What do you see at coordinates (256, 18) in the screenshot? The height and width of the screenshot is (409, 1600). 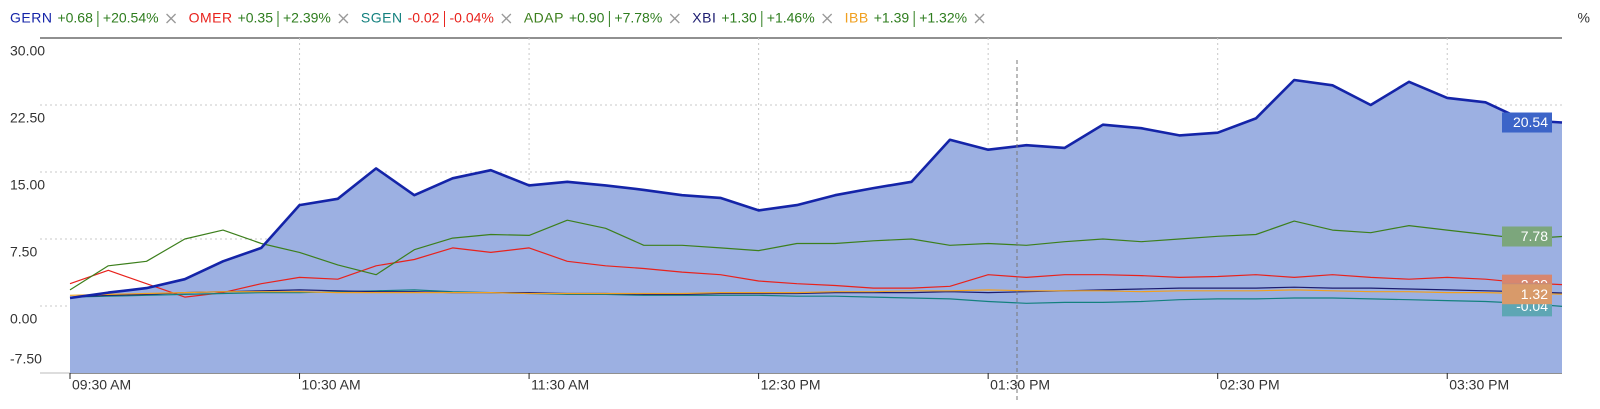 I see `legend-change: +0.35` at bounding box center [256, 18].